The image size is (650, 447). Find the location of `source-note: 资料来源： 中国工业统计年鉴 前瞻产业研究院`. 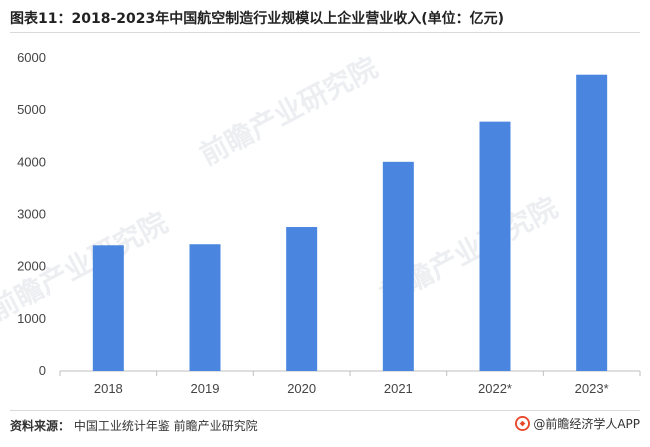

source-note: 资料来源： 中国工业统计年鉴 前瞻产业研究院 is located at coordinates (134, 425).